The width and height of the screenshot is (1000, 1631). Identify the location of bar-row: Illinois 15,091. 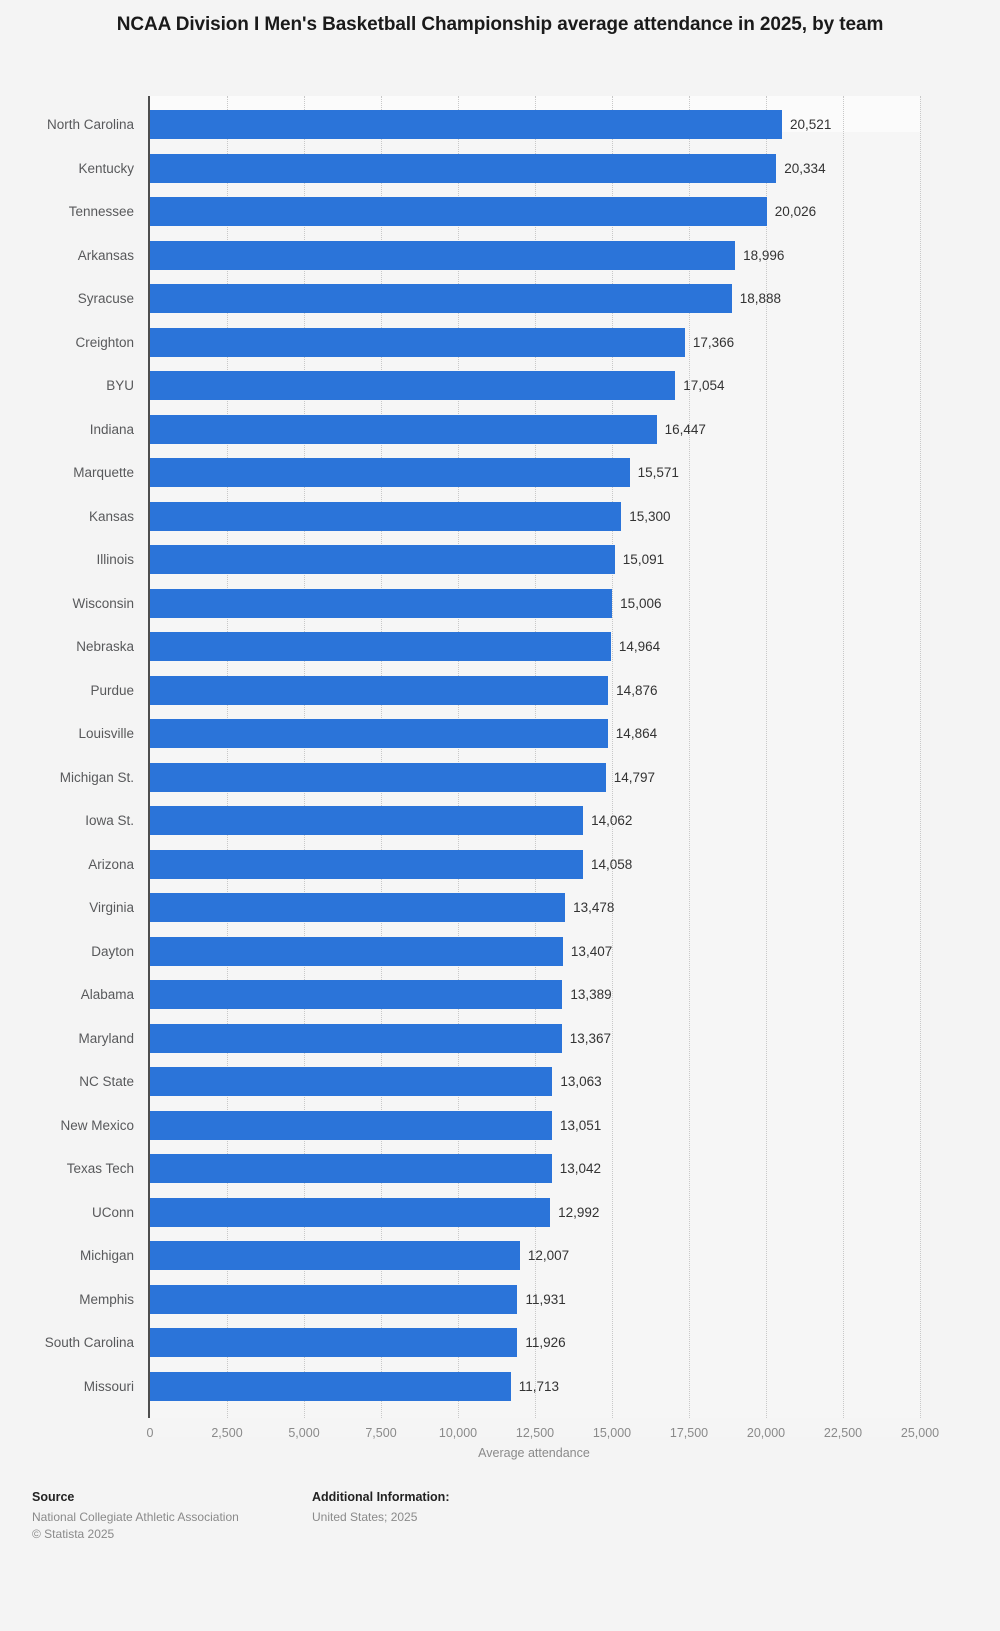
(500, 560).